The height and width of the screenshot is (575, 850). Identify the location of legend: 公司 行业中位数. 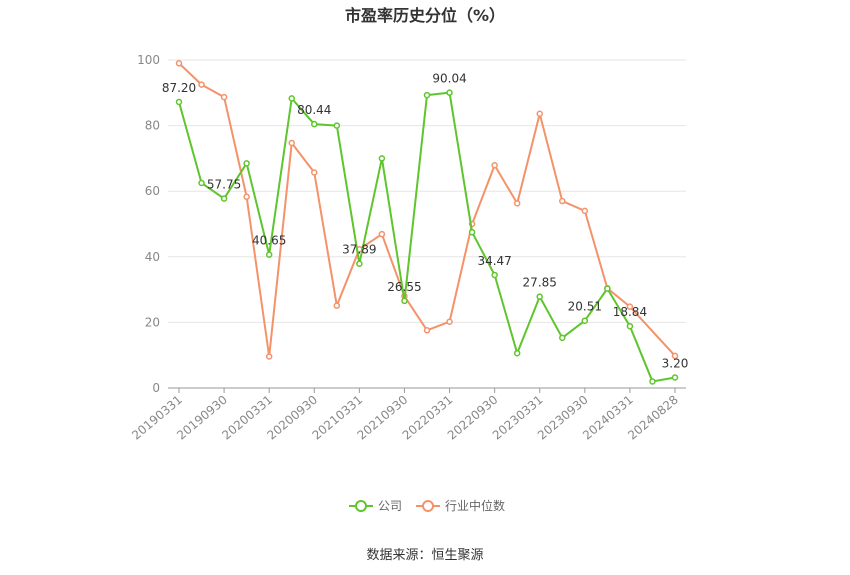
(427, 505).